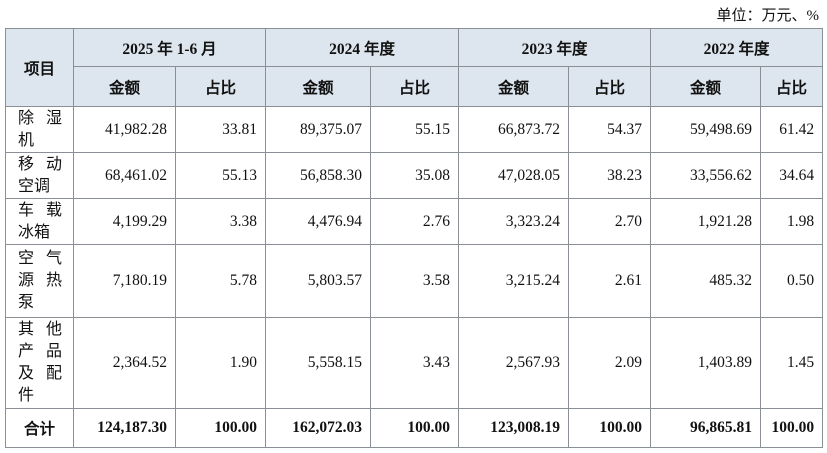 The width and height of the screenshot is (827, 453). Describe the element at coordinates (514, 281) in the screenshot. I see `cell: 3,215.24` at that location.